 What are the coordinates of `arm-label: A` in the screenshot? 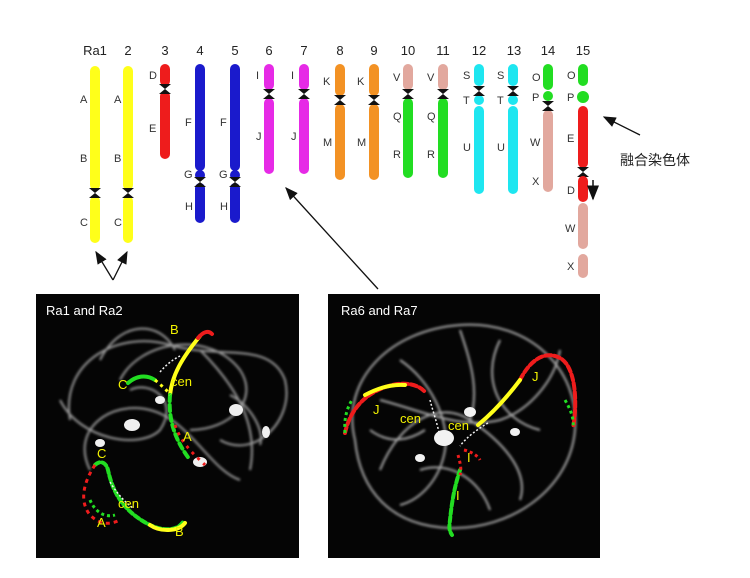 It's located at (84, 100).